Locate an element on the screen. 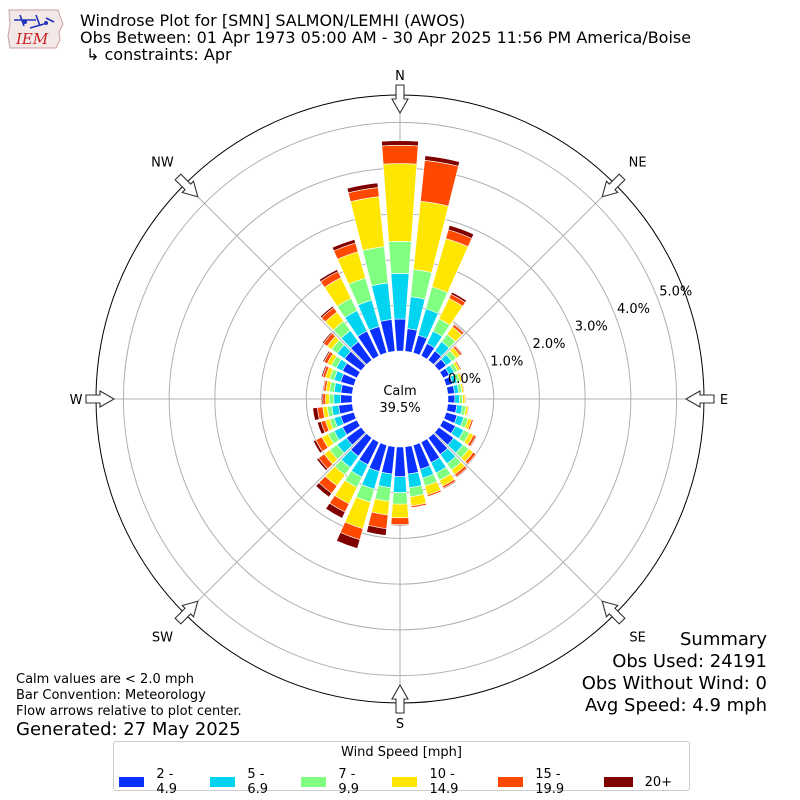 Image resolution: width=800 pixels, height=800 pixels. legend-item: 10 - 14.9 is located at coordinates (436, 782).